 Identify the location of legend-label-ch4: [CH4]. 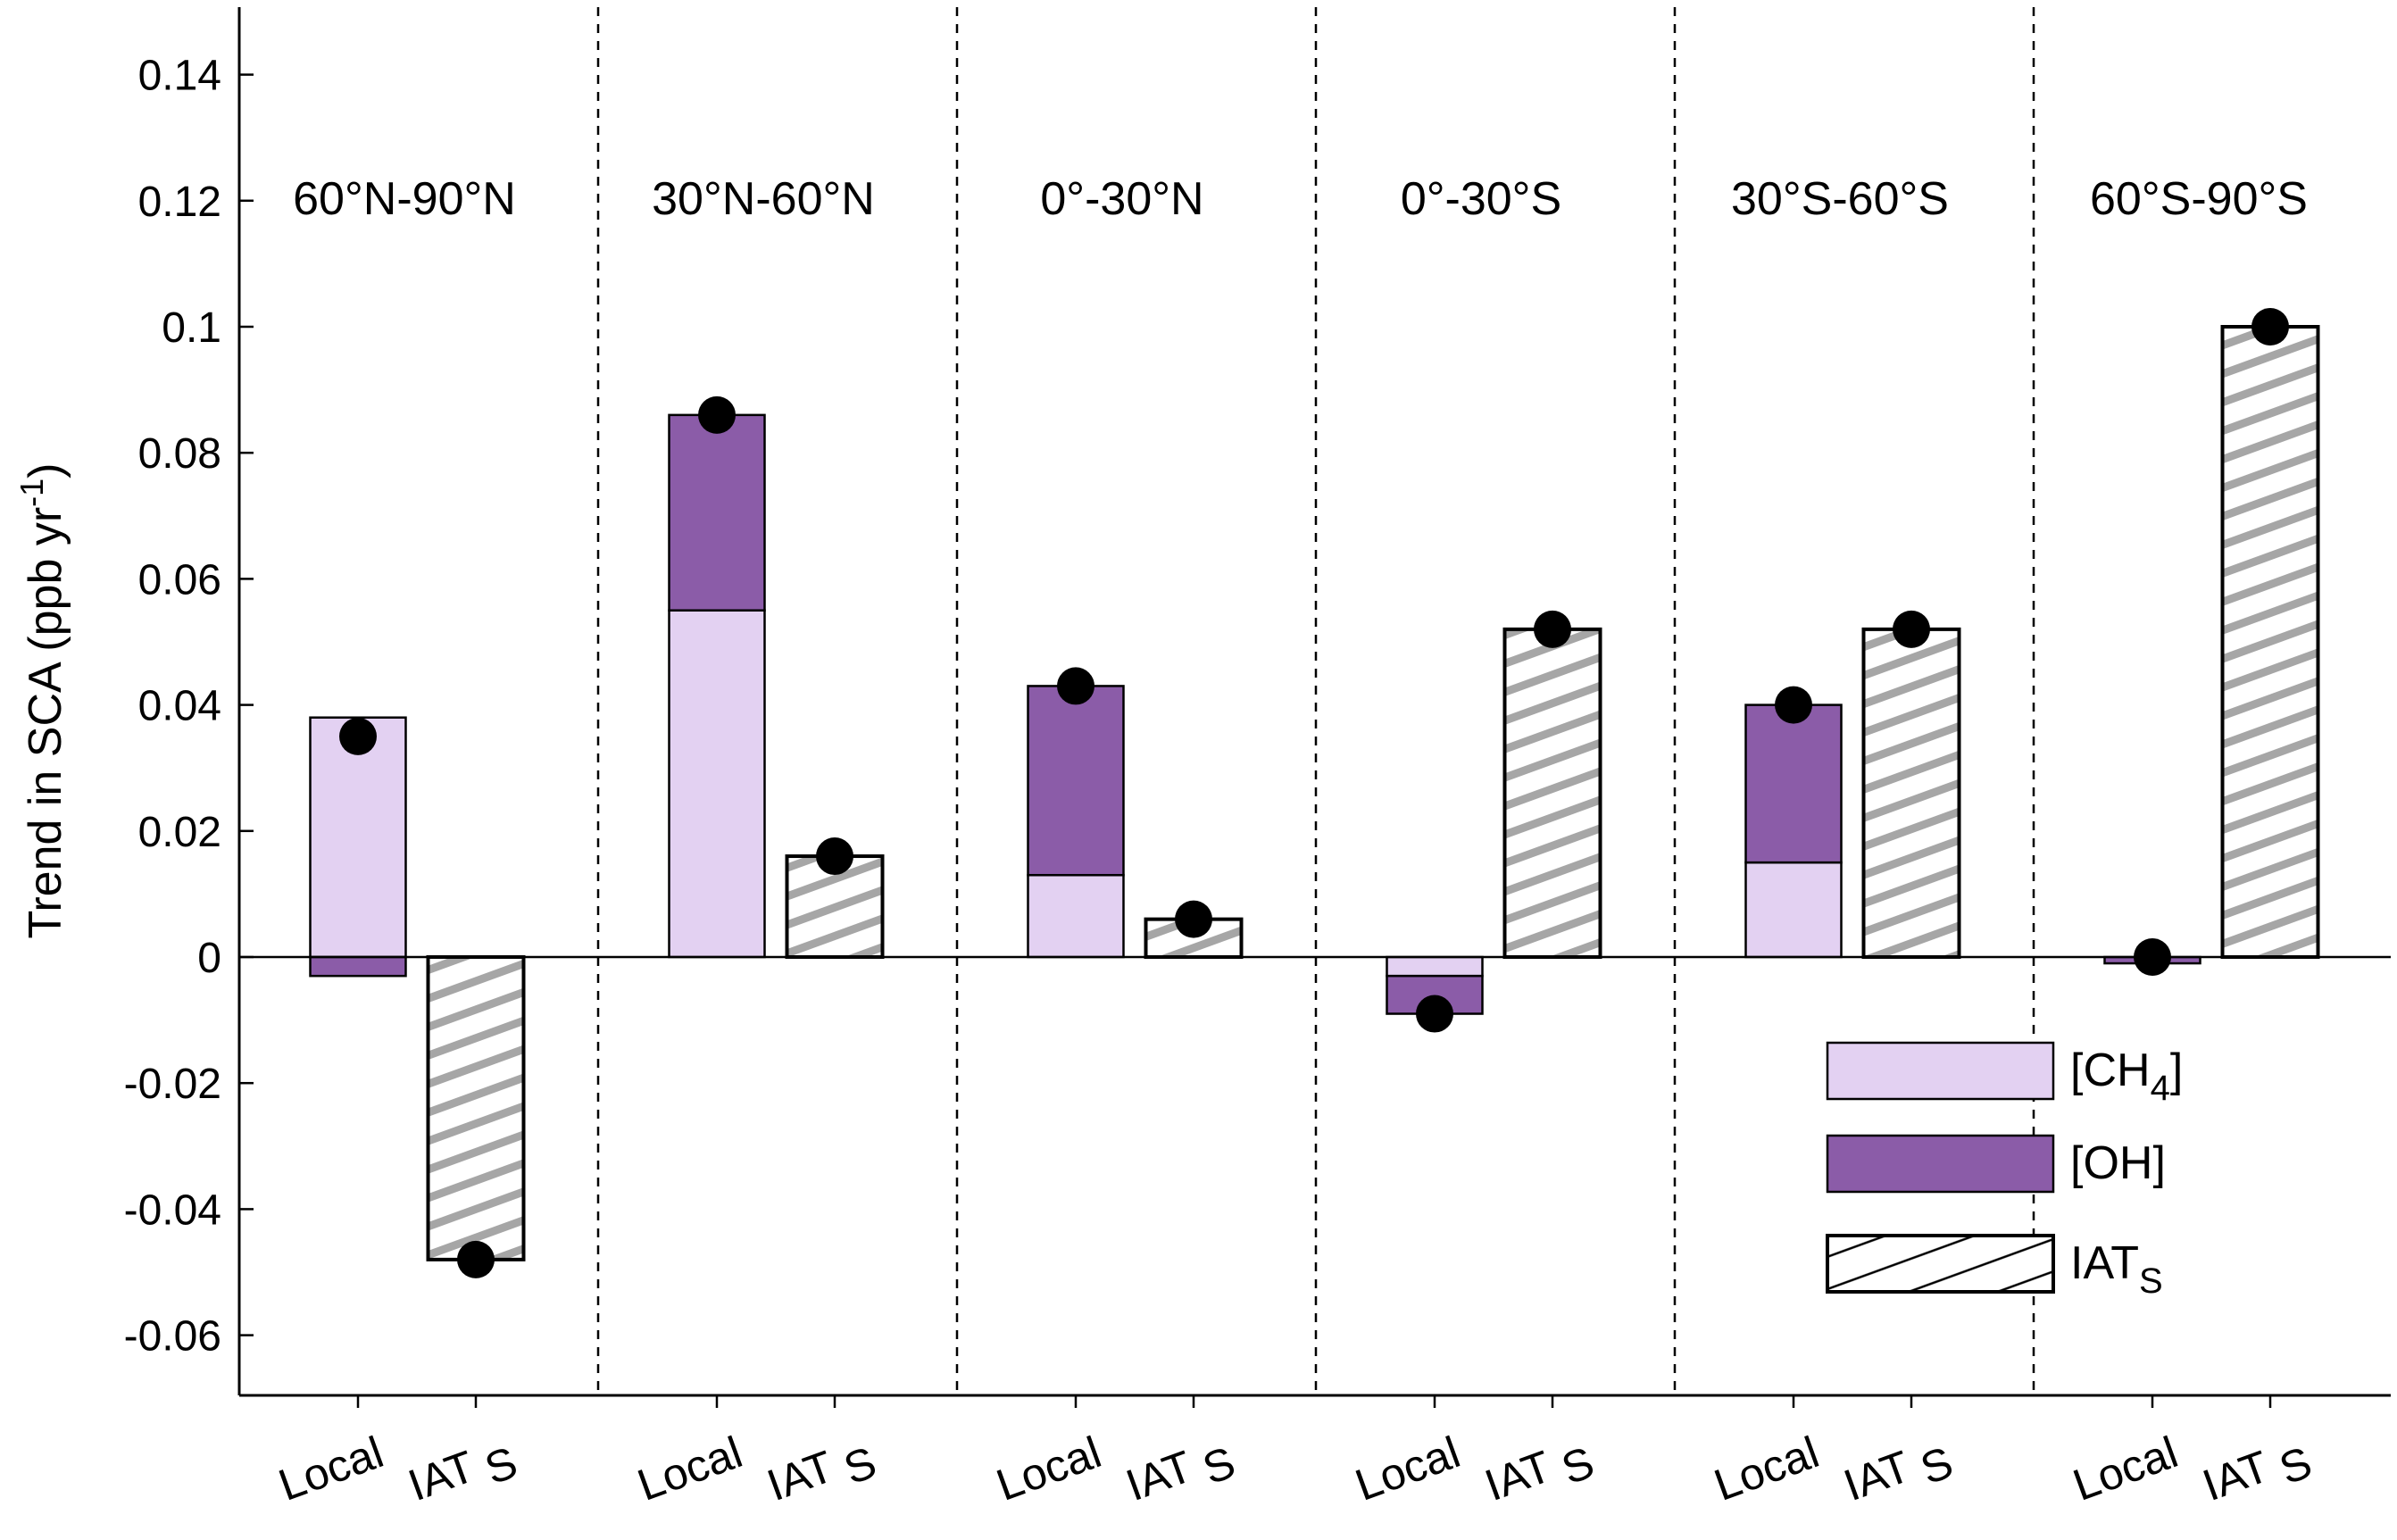
(2126, 1076).